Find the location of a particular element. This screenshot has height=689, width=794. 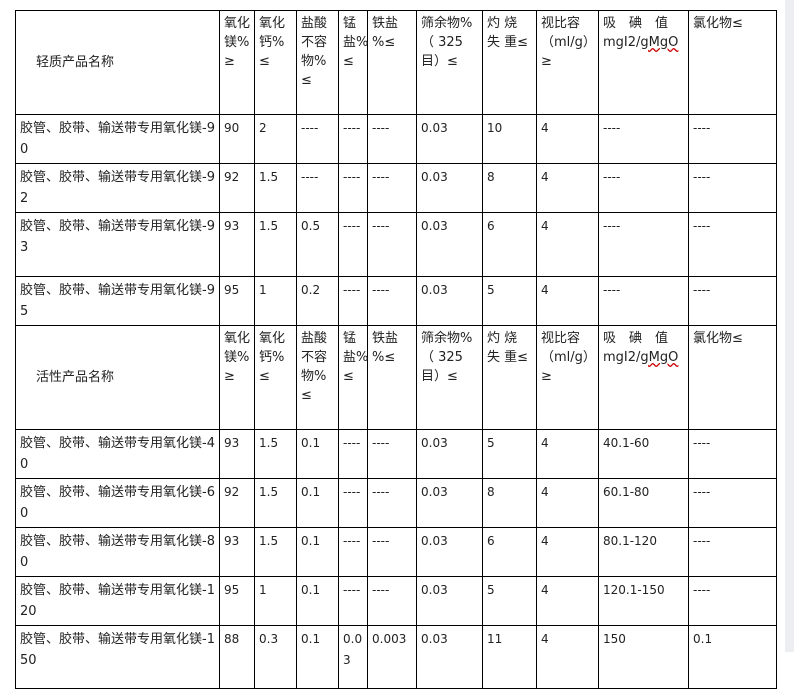

value-cell: 0.5 is located at coordinates (317, 244).